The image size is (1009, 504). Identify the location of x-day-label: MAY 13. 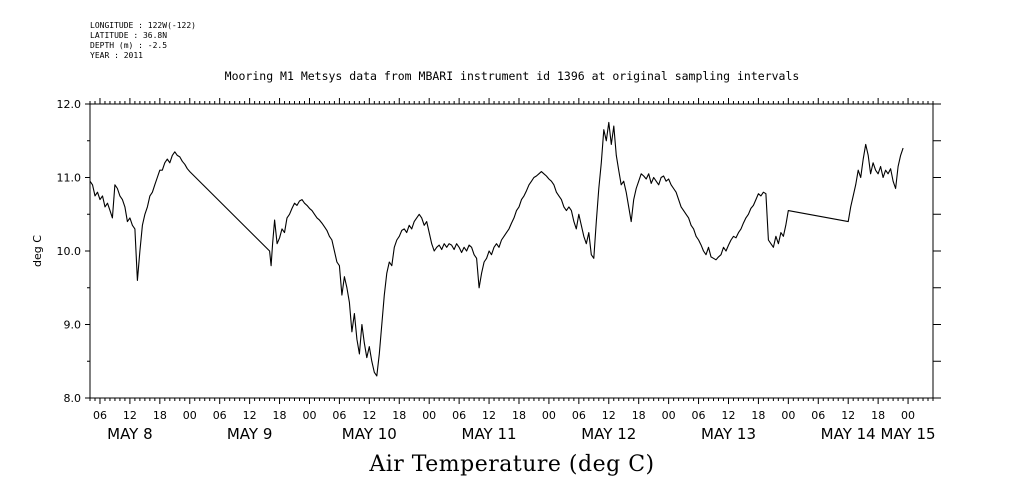
(728, 434).